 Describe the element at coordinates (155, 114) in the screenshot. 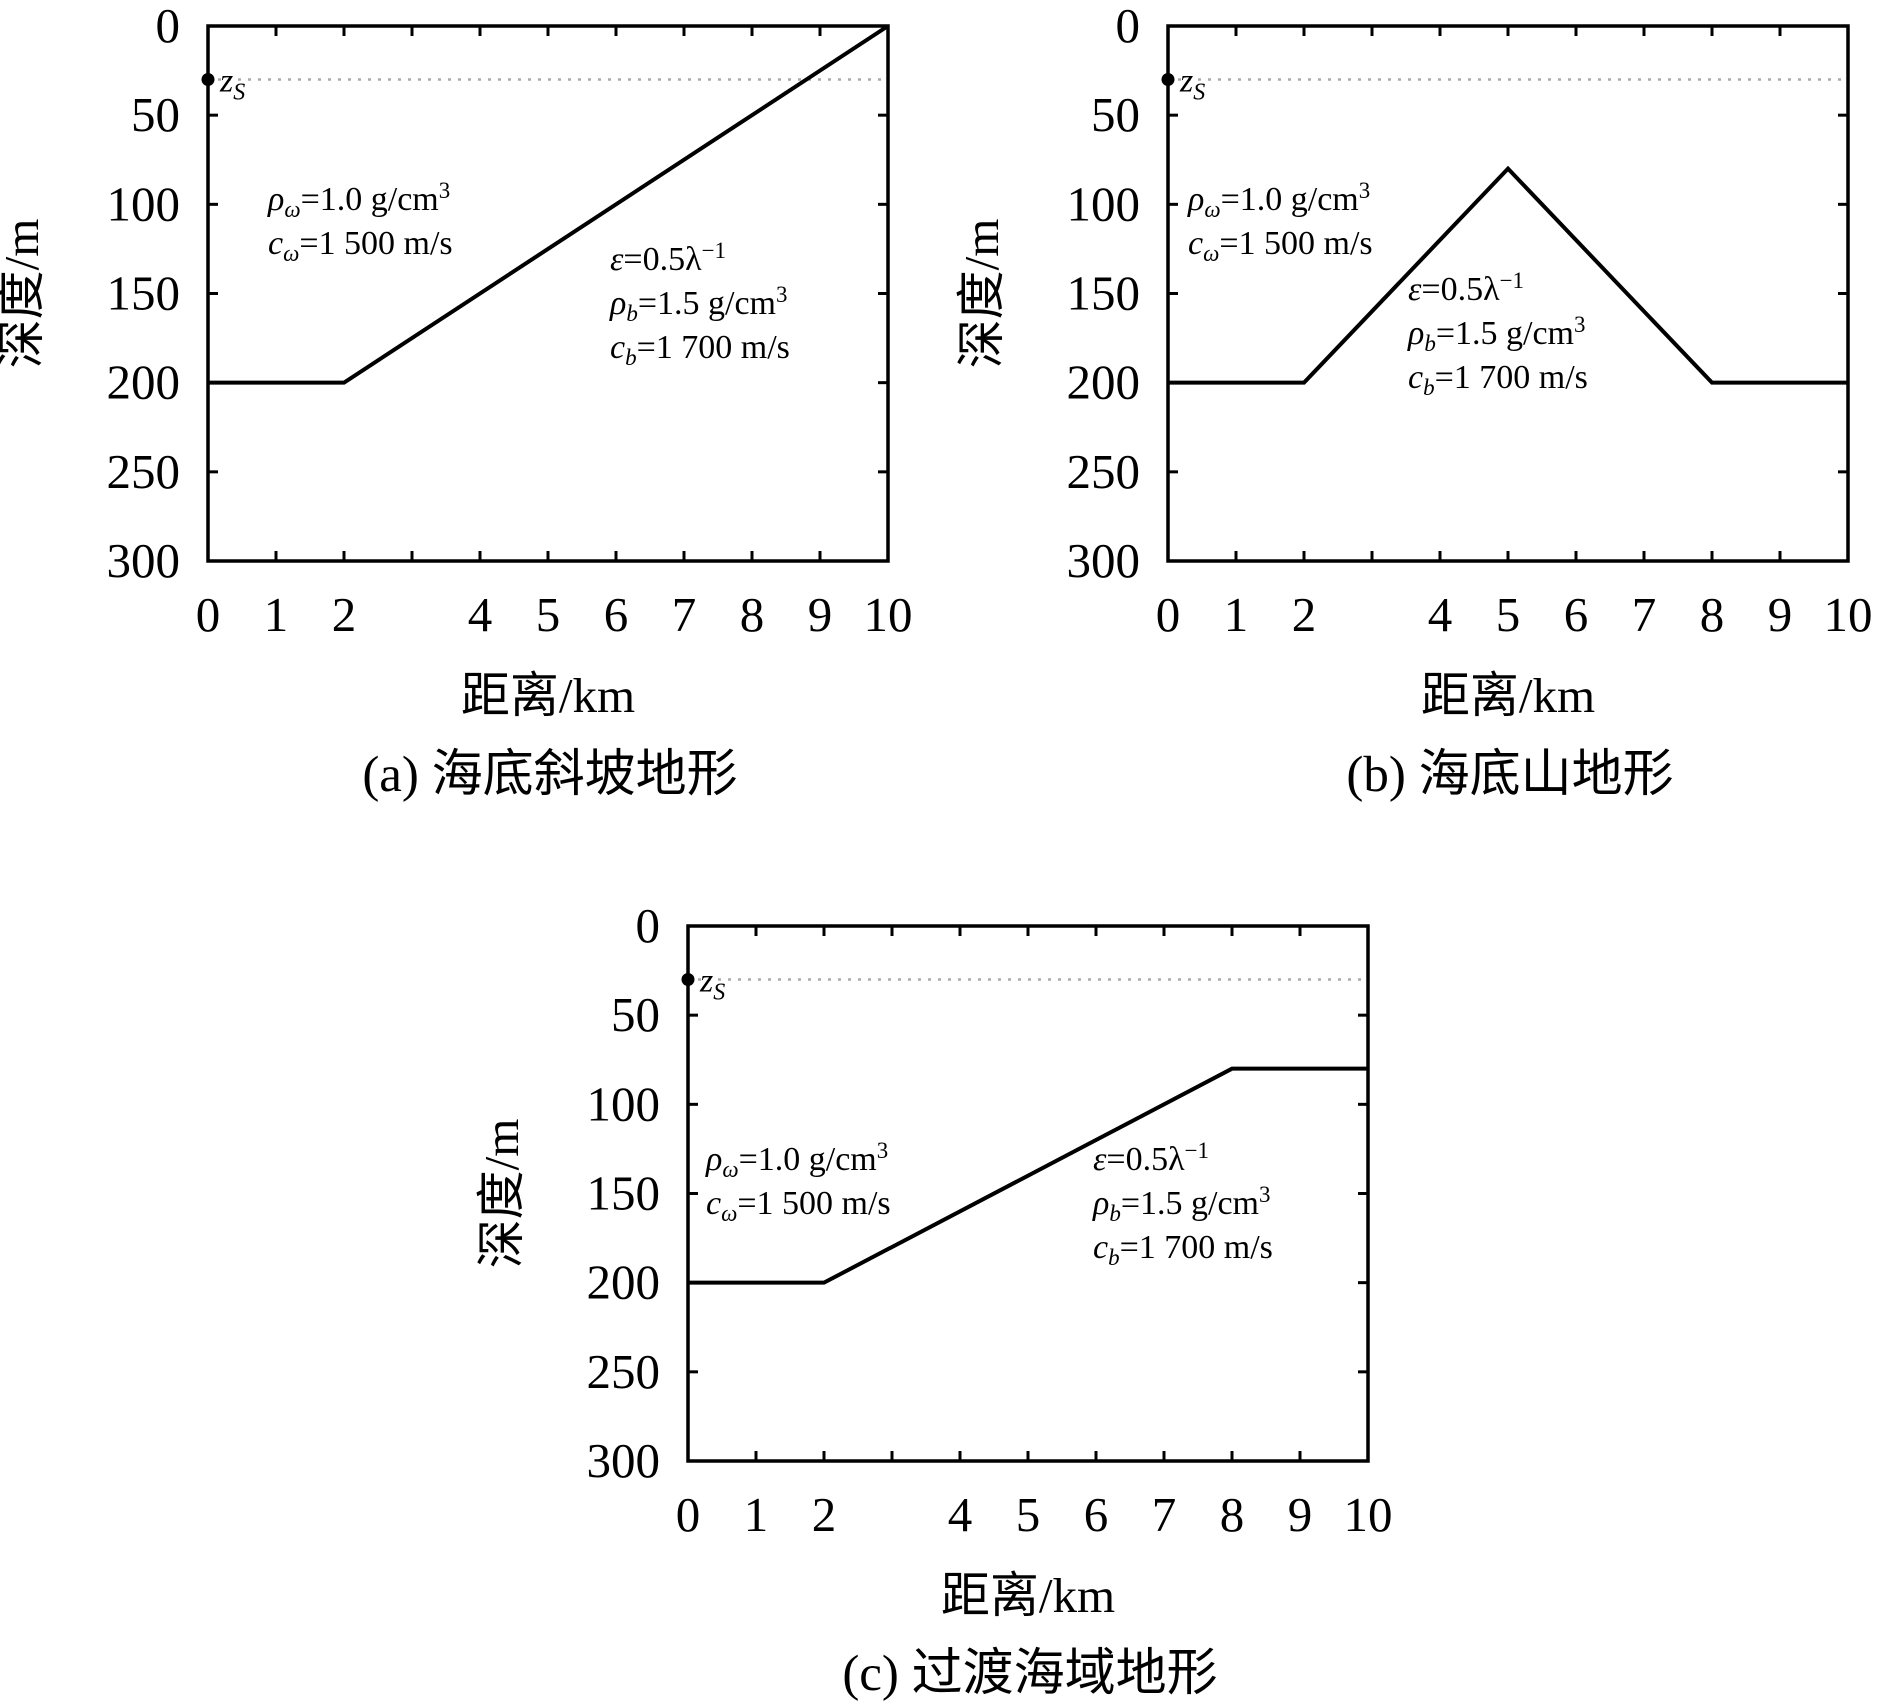

I see `y-tick-label: 50` at that location.